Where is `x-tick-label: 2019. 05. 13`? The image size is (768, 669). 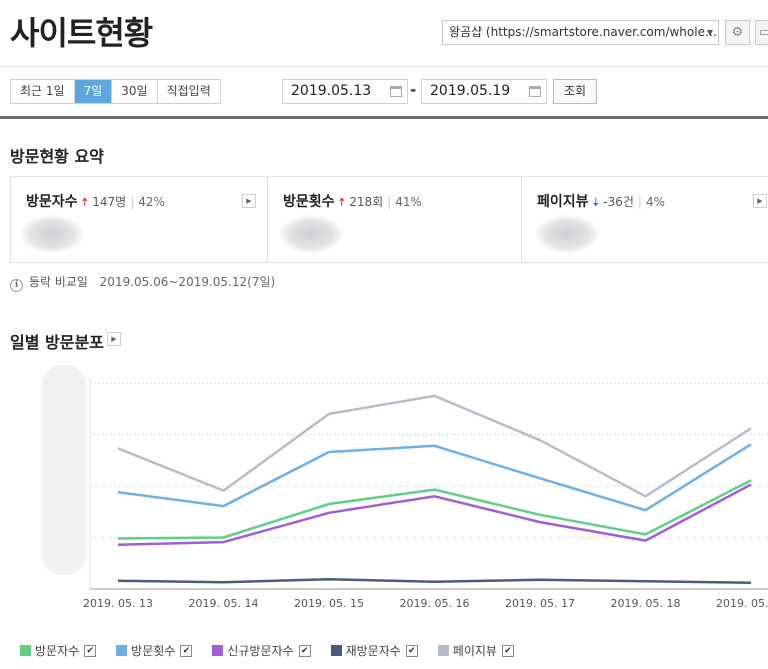 x-tick-label: 2019. 05. 13 is located at coordinates (118, 603).